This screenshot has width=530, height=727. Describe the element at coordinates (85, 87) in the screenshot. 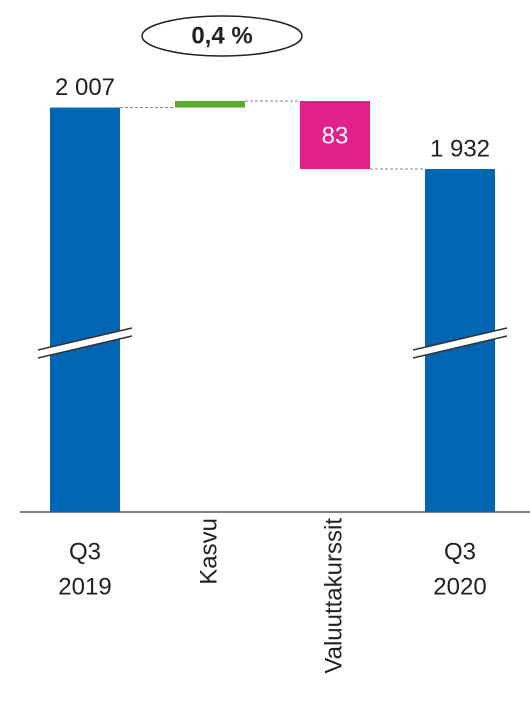

I see `value-label: 2 007` at that location.